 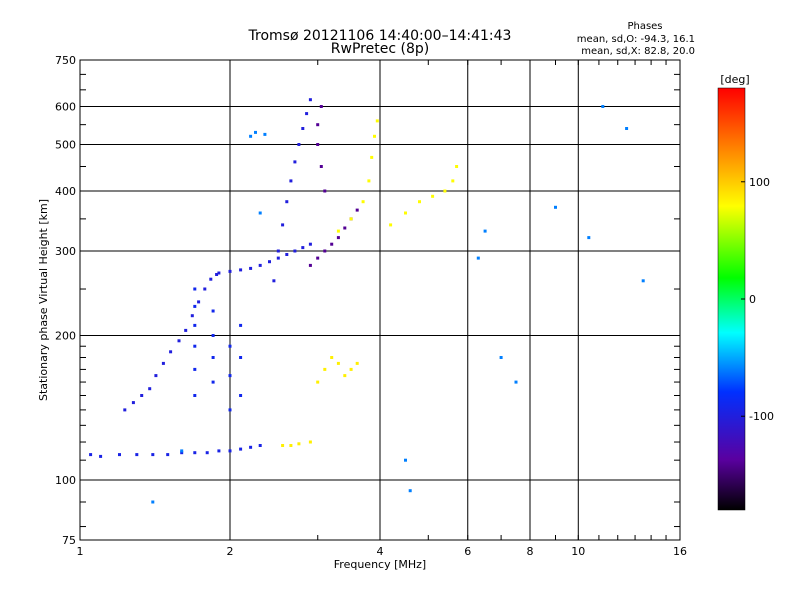 I want to click on data-point: 2.1 MHz, 180 km, so click(x=241, y=357).